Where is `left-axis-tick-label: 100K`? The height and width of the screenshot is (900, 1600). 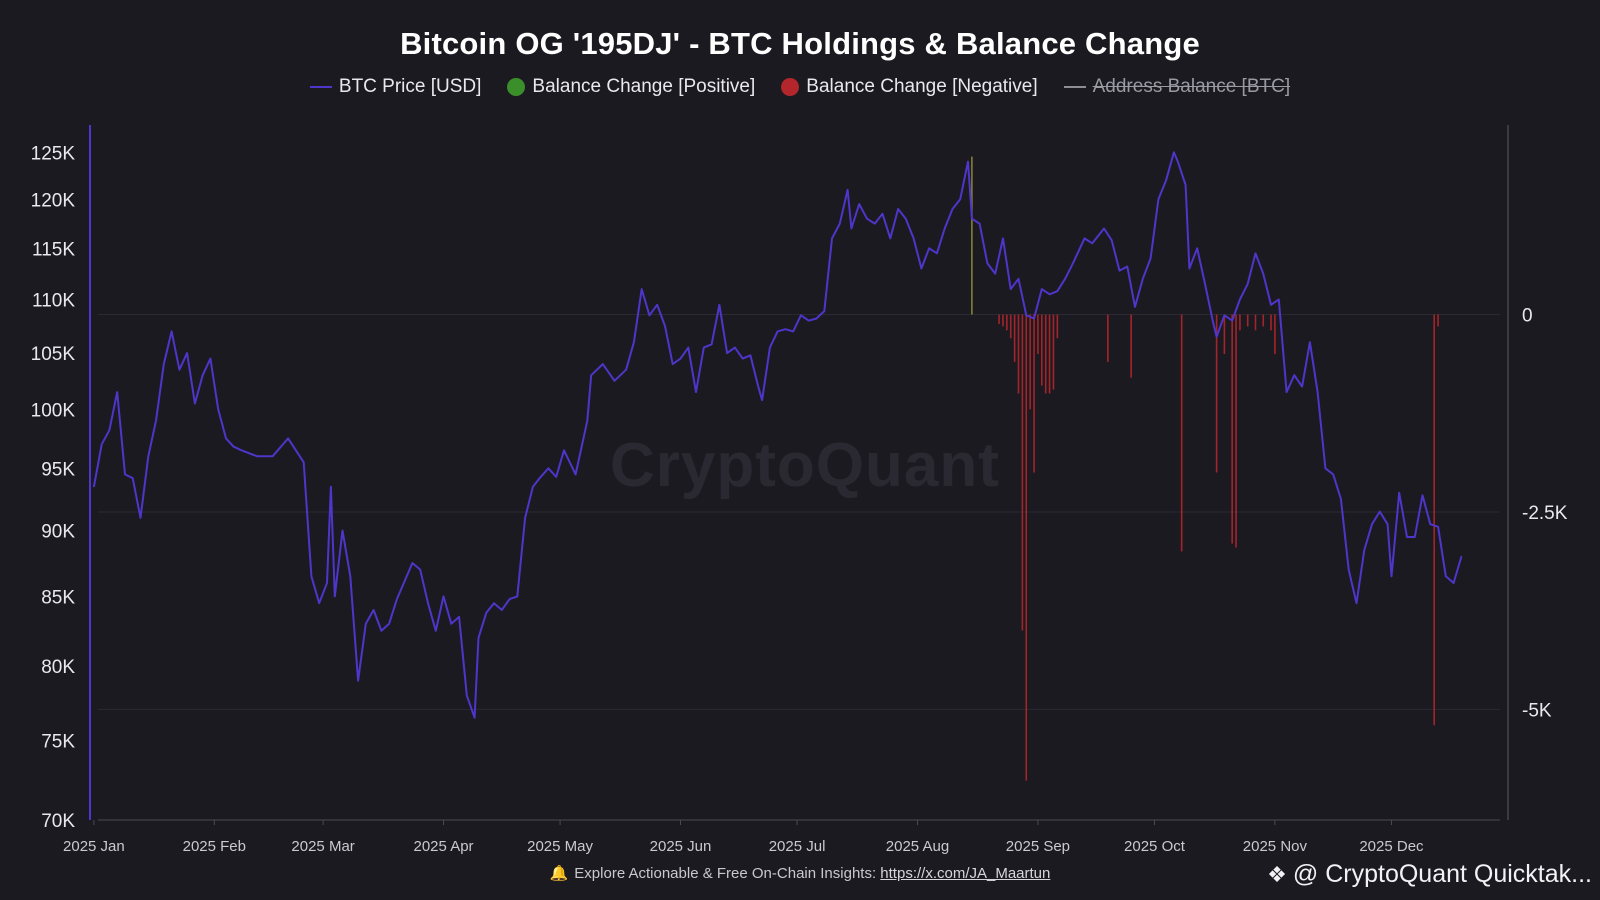
left-axis-tick-label: 100K is located at coordinates (53, 410).